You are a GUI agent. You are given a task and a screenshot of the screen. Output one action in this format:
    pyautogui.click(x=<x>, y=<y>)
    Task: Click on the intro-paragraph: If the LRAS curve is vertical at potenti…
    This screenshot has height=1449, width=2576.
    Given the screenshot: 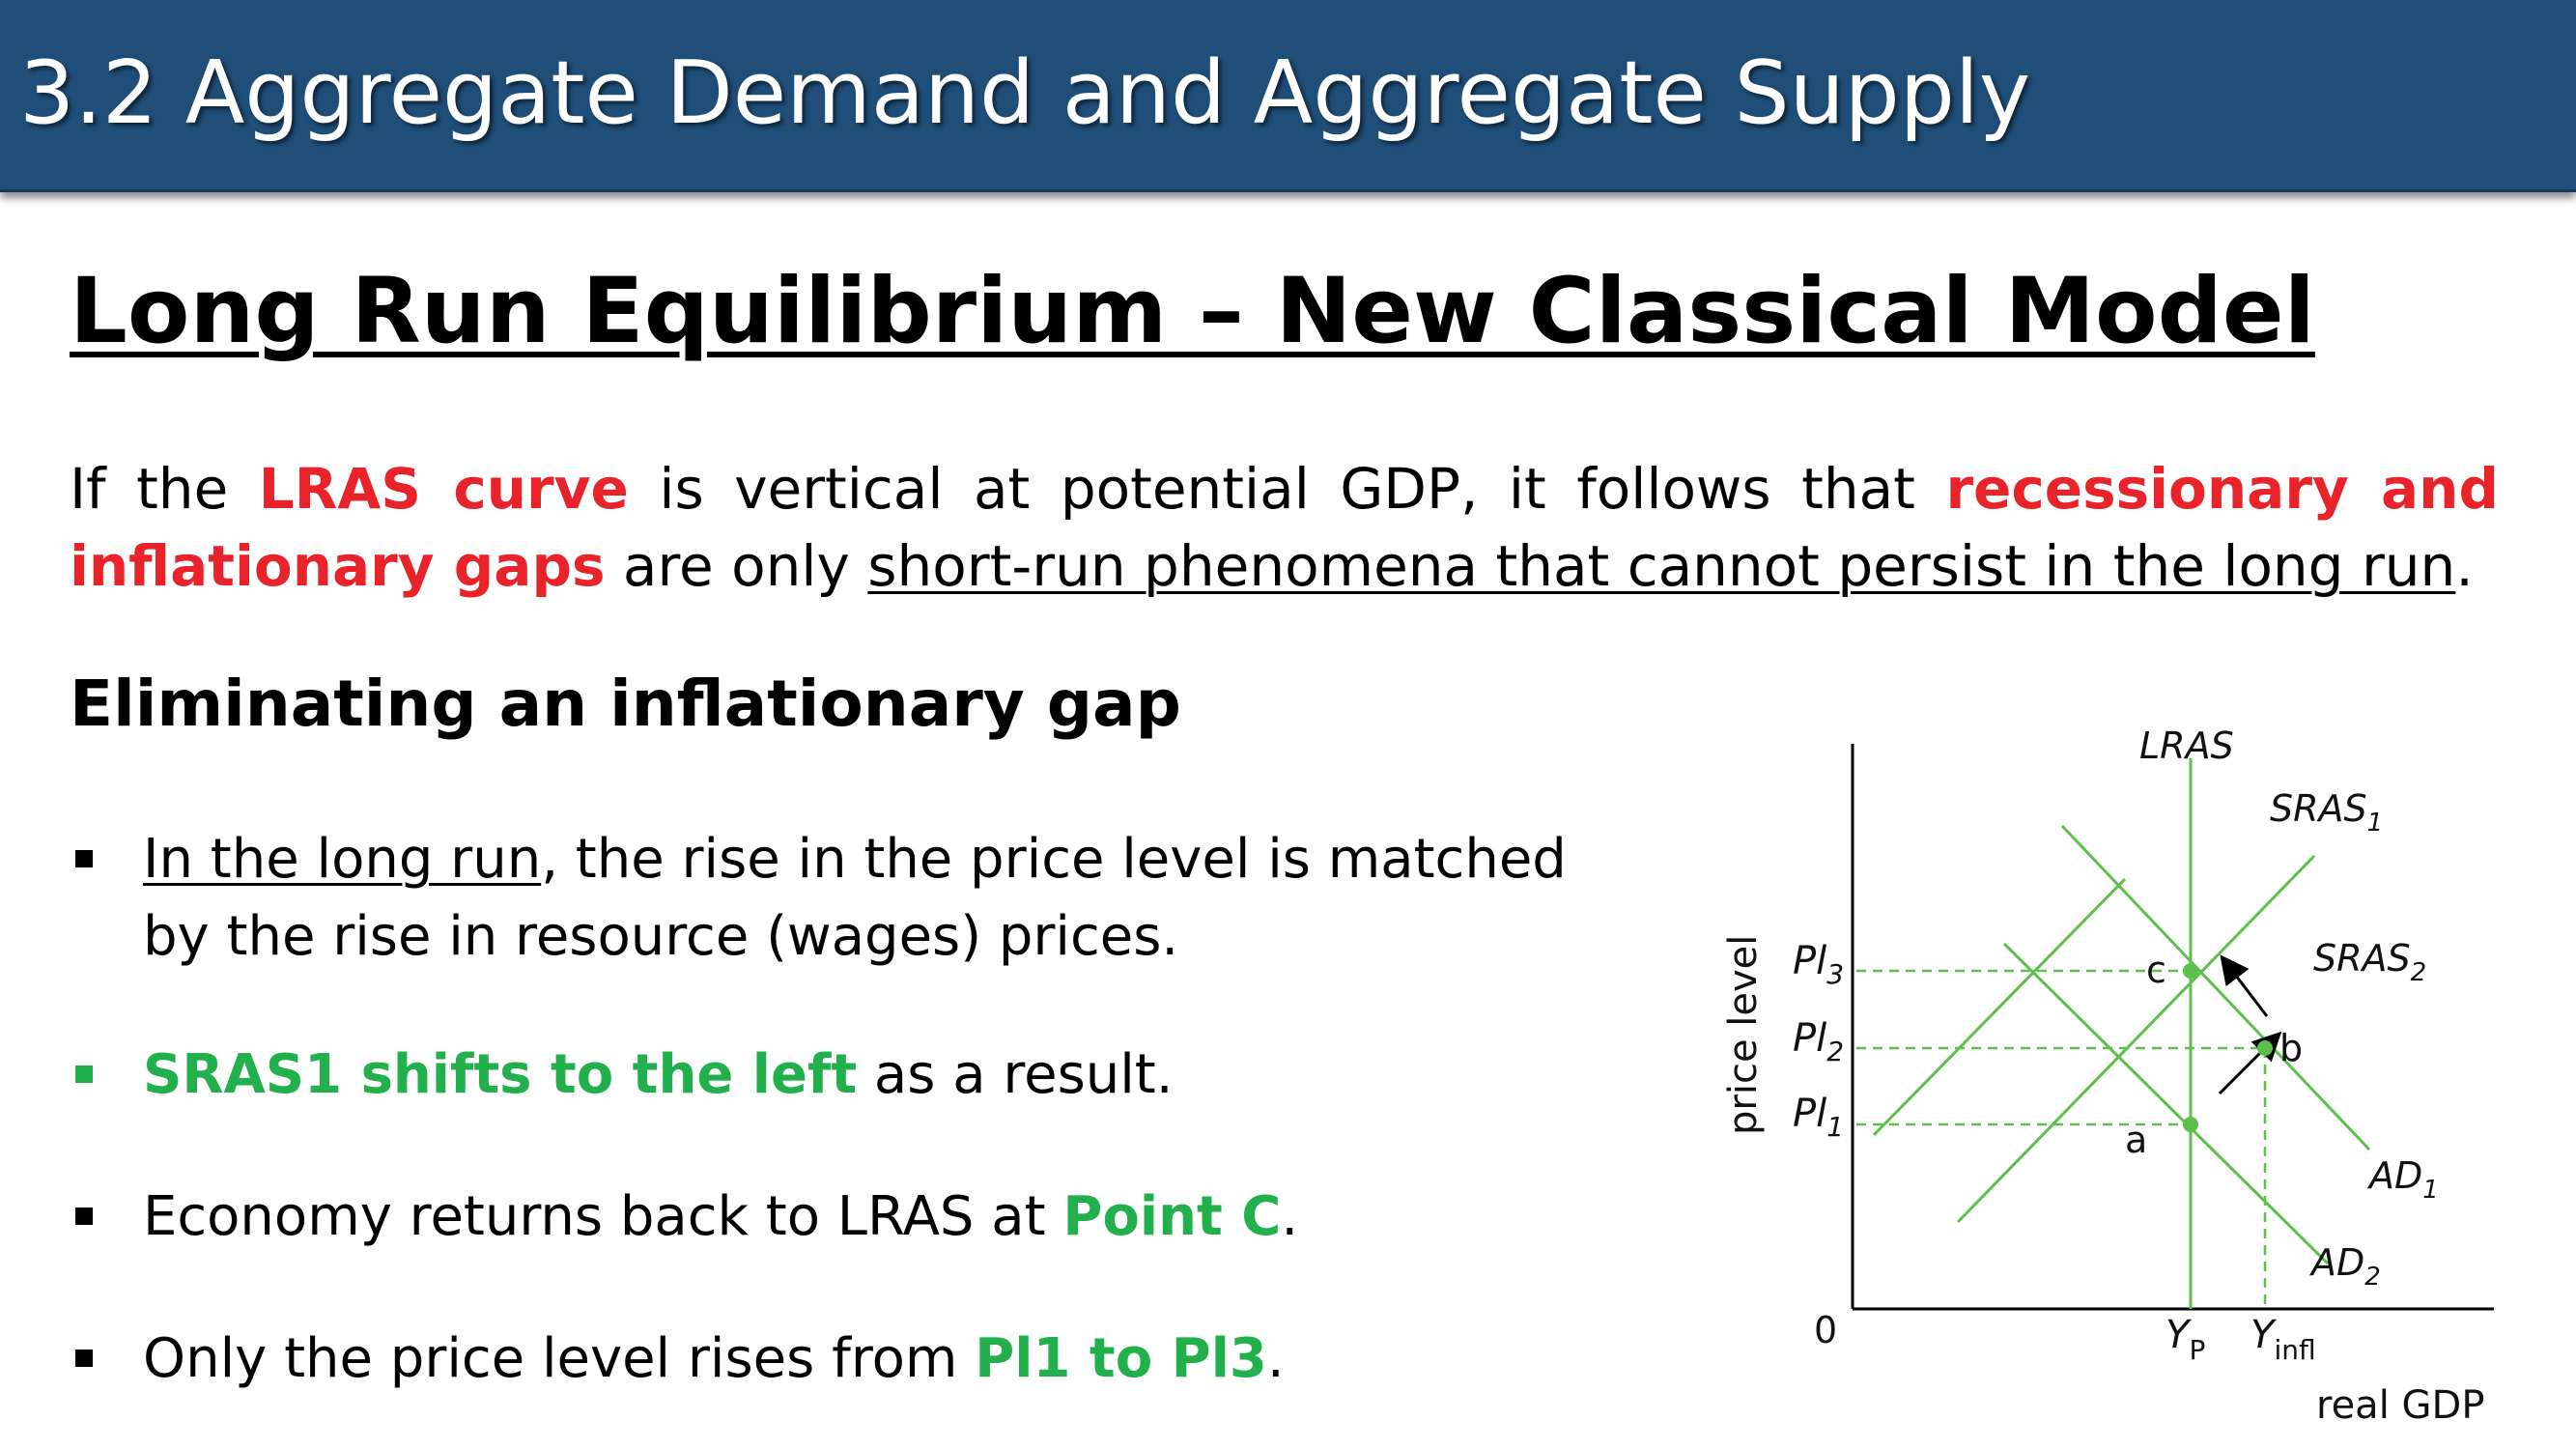 What is the action you would take?
    pyautogui.click(x=1284, y=527)
    